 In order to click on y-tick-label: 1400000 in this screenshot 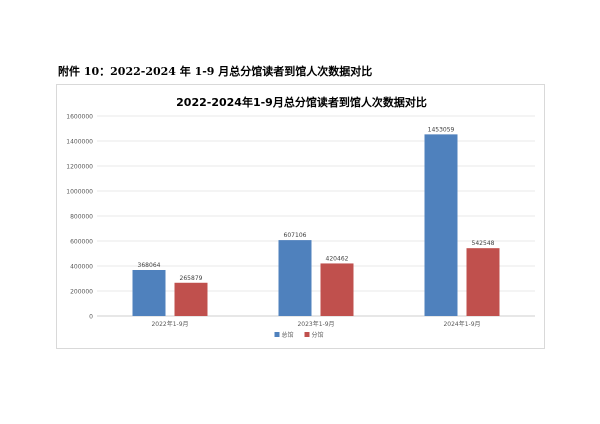, I will do `click(79, 142)`.